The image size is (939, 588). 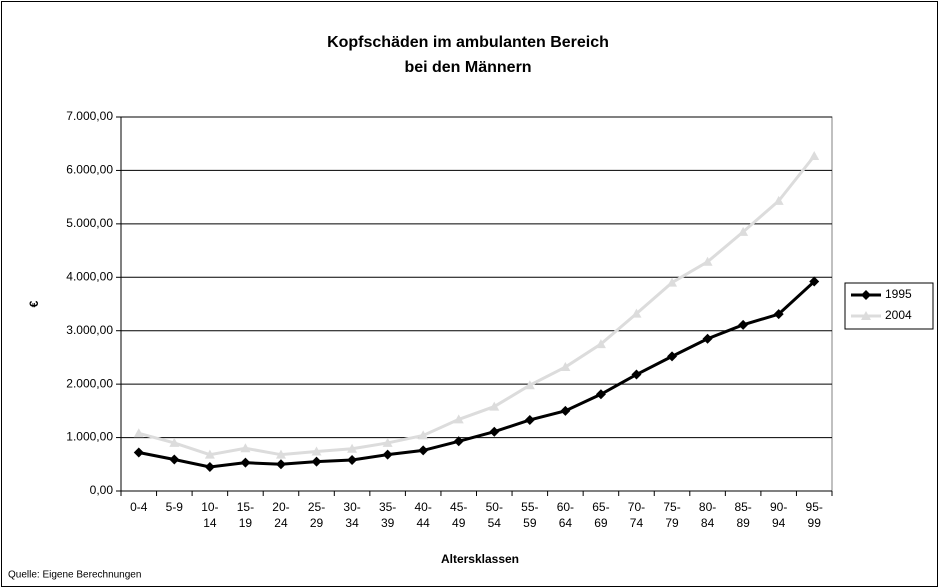 What do you see at coordinates (89, 116) in the screenshot?
I see `y-tick-label: 7.000,00` at bounding box center [89, 116].